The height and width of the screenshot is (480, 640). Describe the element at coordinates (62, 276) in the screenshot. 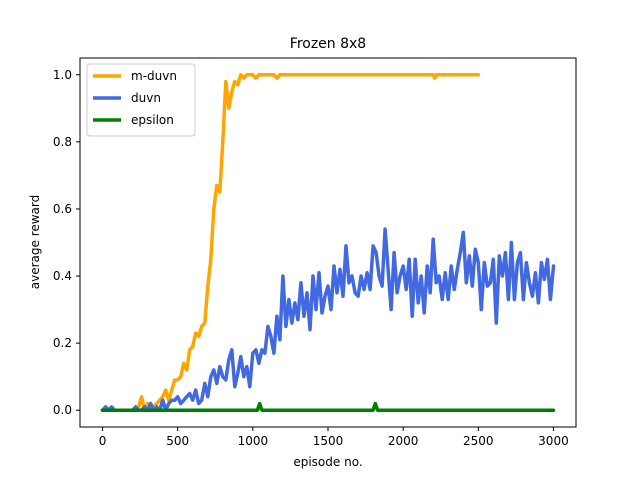

I see `y-tick-label: 0.4` at that location.